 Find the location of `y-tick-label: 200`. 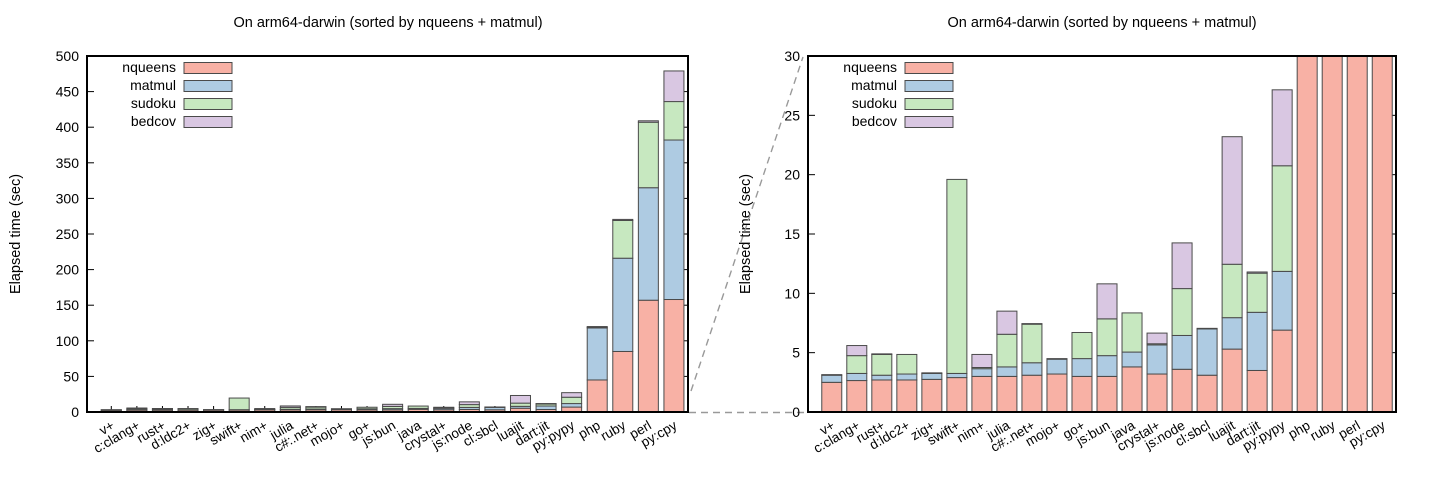

y-tick-label: 200 is located at coordinates (68, 270).